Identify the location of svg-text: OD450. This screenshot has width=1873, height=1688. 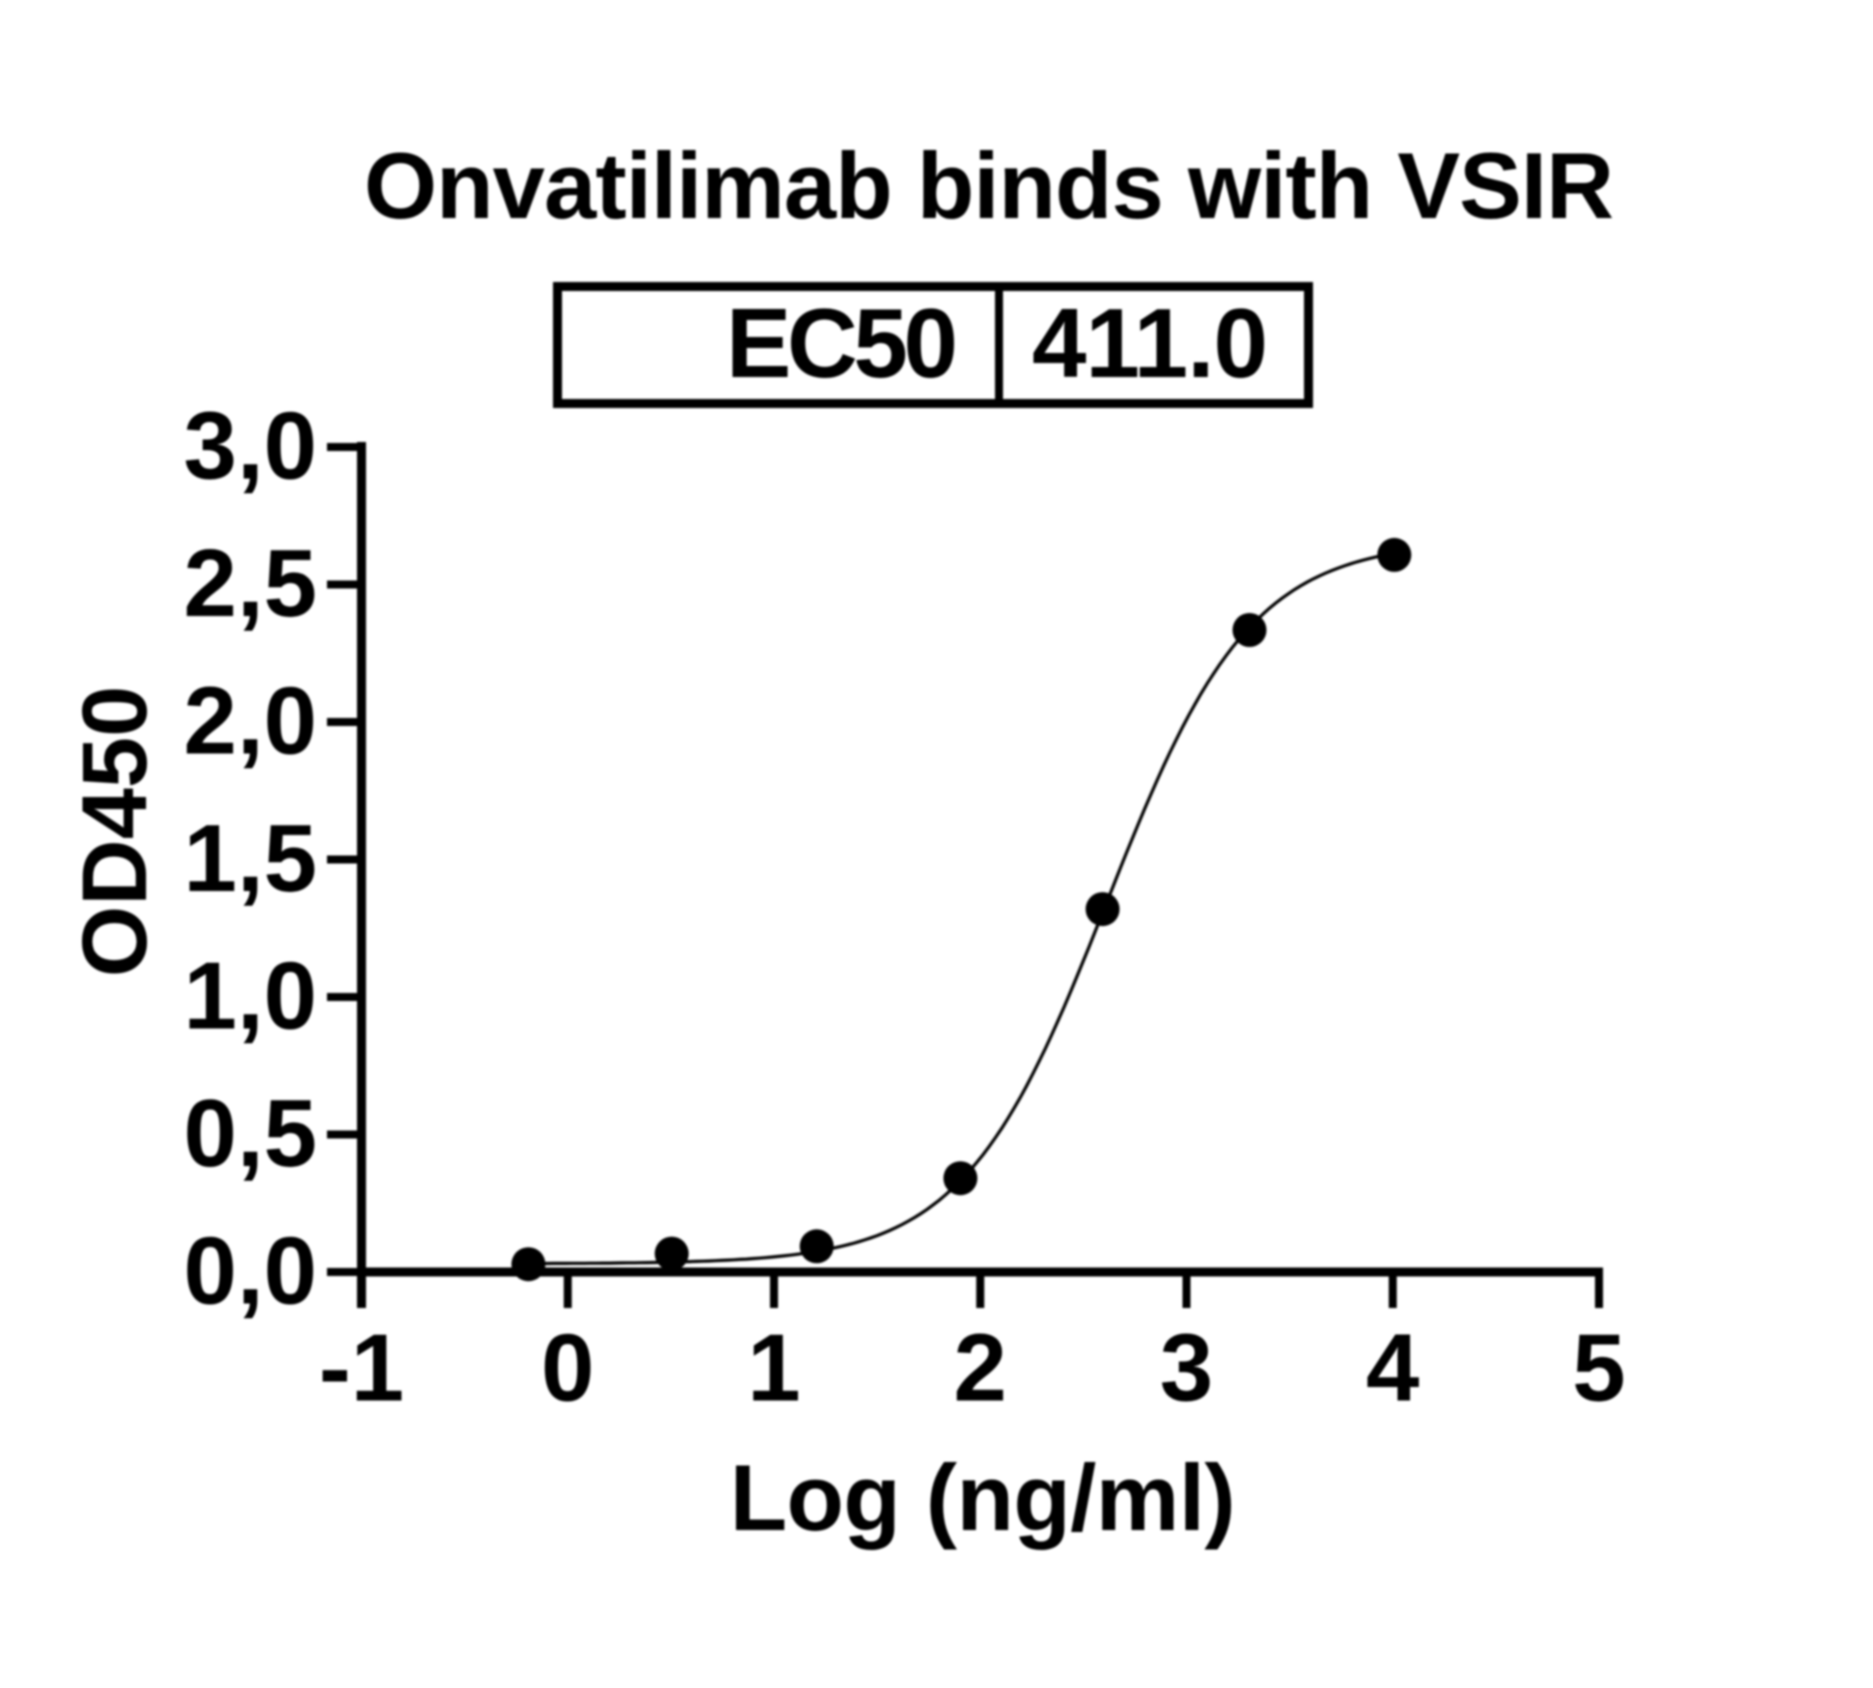
(115, 832).